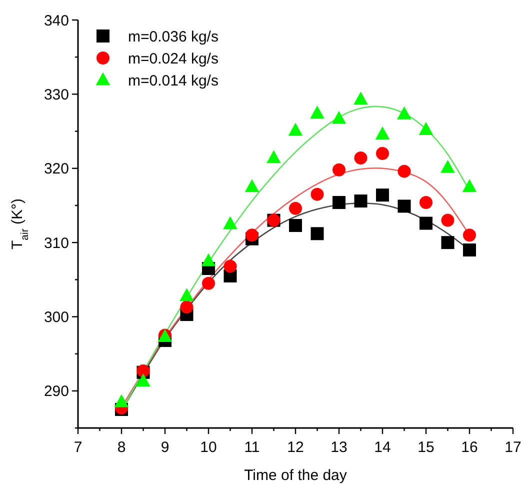 This screenshot has width=528, height=498. What do you see at coordinates (469, 447) in the screenshot?
I see `x-tick-label: 16` at bounding box center [469, 447].